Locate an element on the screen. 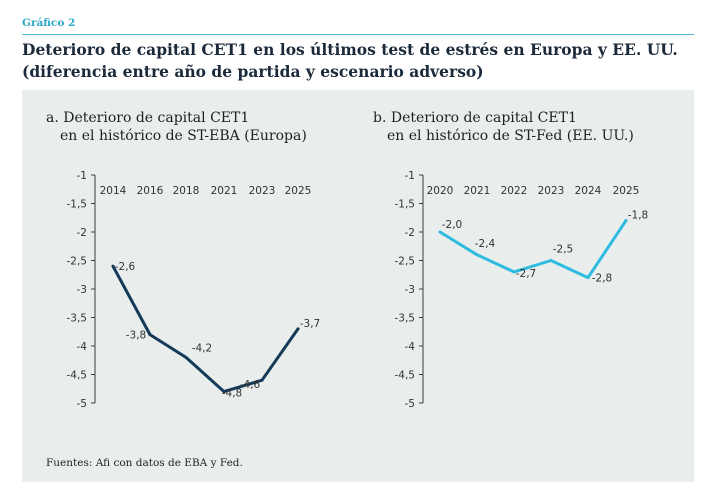 The image size is (705, 488). data-label: -2,6 is located at coordinates (125, 267).